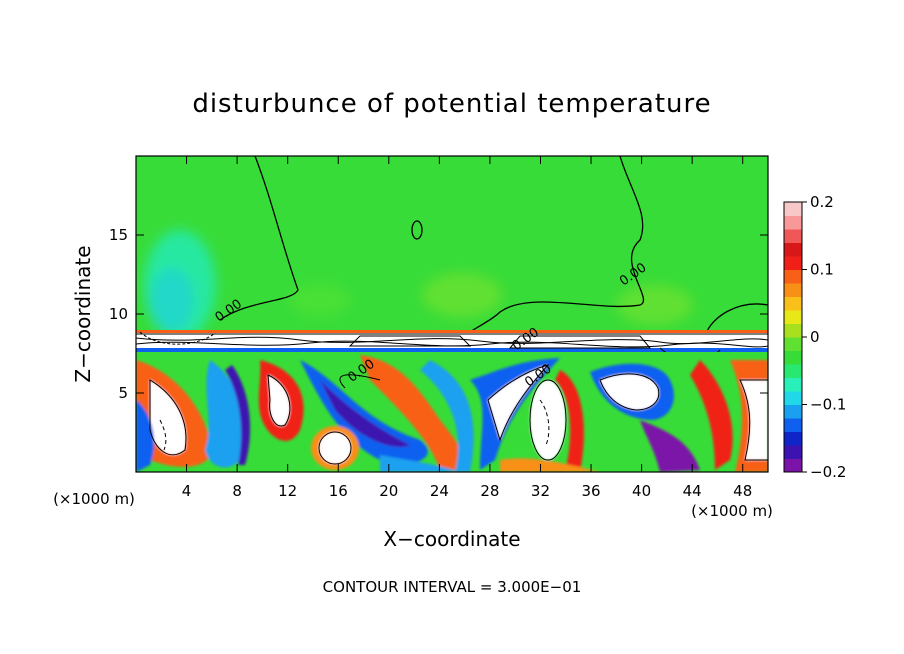  Describe the element at coordinates (540, 491) in the screenshot. I see `x-tick-label: 32` at that location.